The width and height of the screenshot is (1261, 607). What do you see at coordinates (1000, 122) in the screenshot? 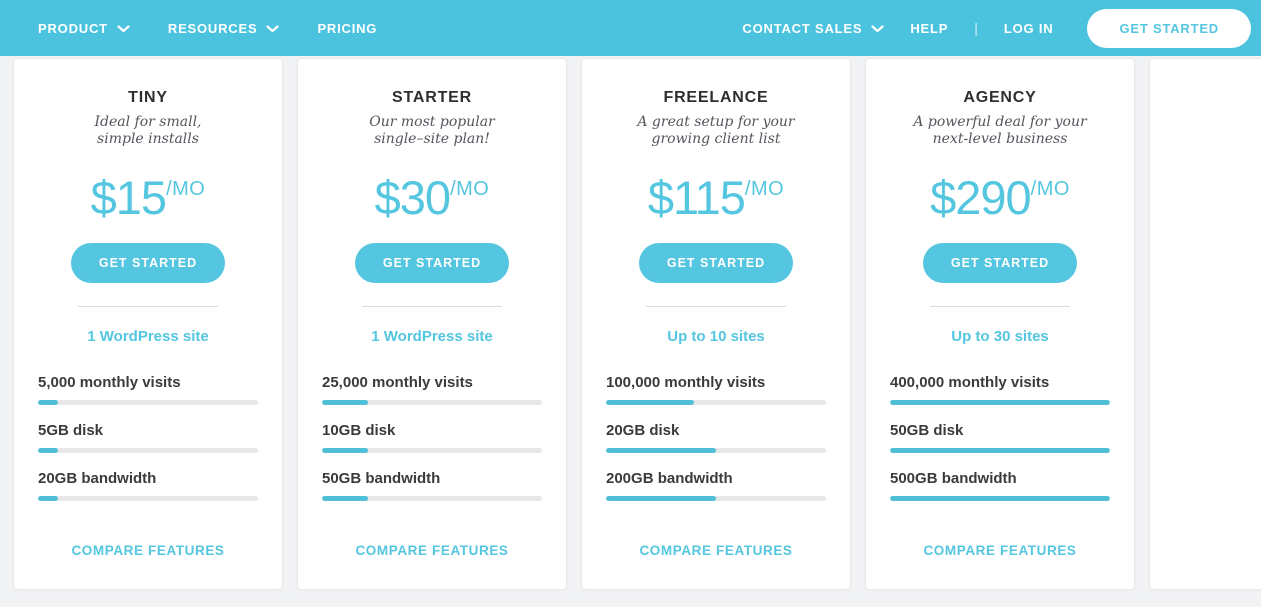
I see `tagline-line: A powerful deal for your` at bounding box center [1000, 122].